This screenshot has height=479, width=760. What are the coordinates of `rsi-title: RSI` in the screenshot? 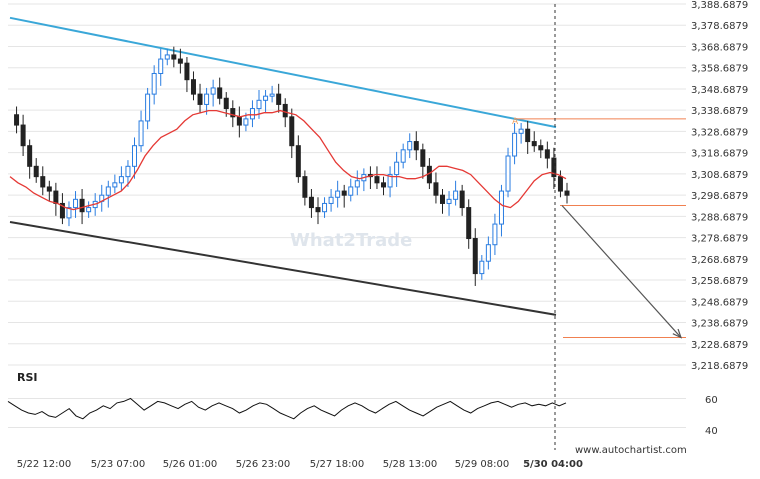 It's located at (27, 377).